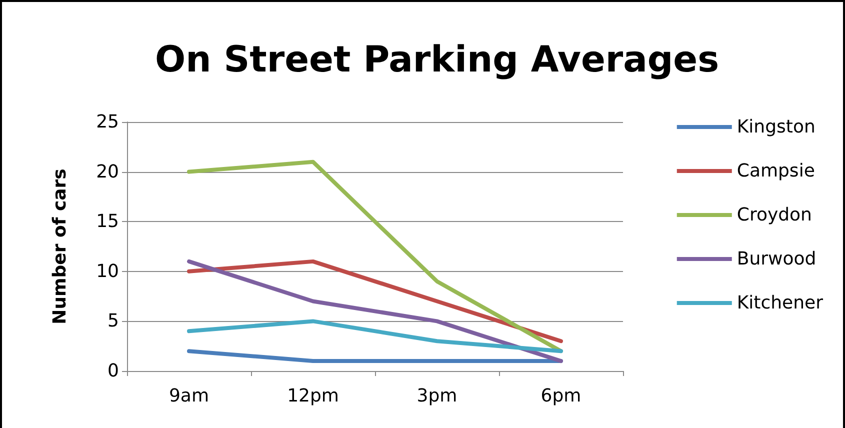 This screenshot has width=845, height=428. What do you see at coordinates (107, 122) in the screenshot?
I see `y-tick-label: 25` at bounding box center [107, 122].